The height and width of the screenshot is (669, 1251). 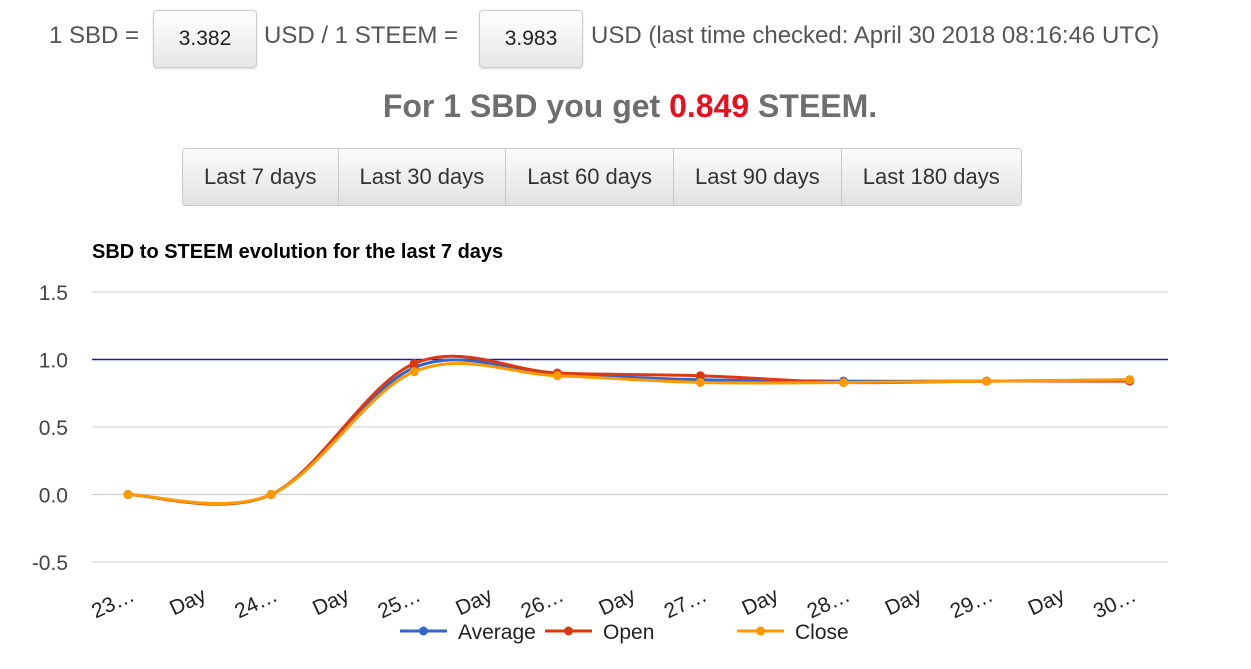 I want to click on summary-suffix: STEEM., so click(x=818, y=106).